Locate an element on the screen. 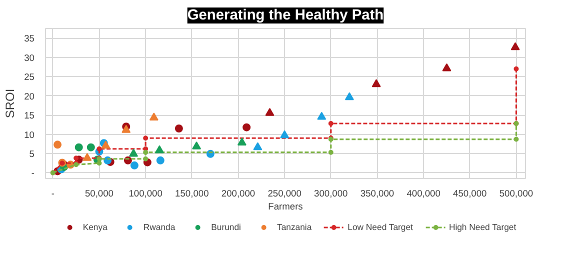  y-tick-label: 15 is located at coordinates (29, 115).